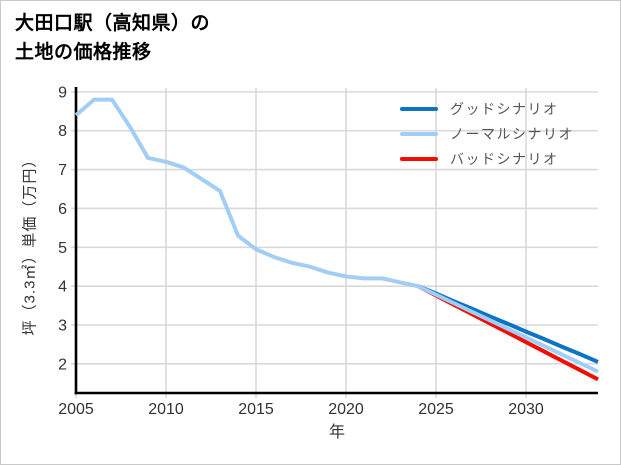  Describe the element at coordinates (346, 409) in the screenshot. I see `x-tick-label: 2020` at that location.